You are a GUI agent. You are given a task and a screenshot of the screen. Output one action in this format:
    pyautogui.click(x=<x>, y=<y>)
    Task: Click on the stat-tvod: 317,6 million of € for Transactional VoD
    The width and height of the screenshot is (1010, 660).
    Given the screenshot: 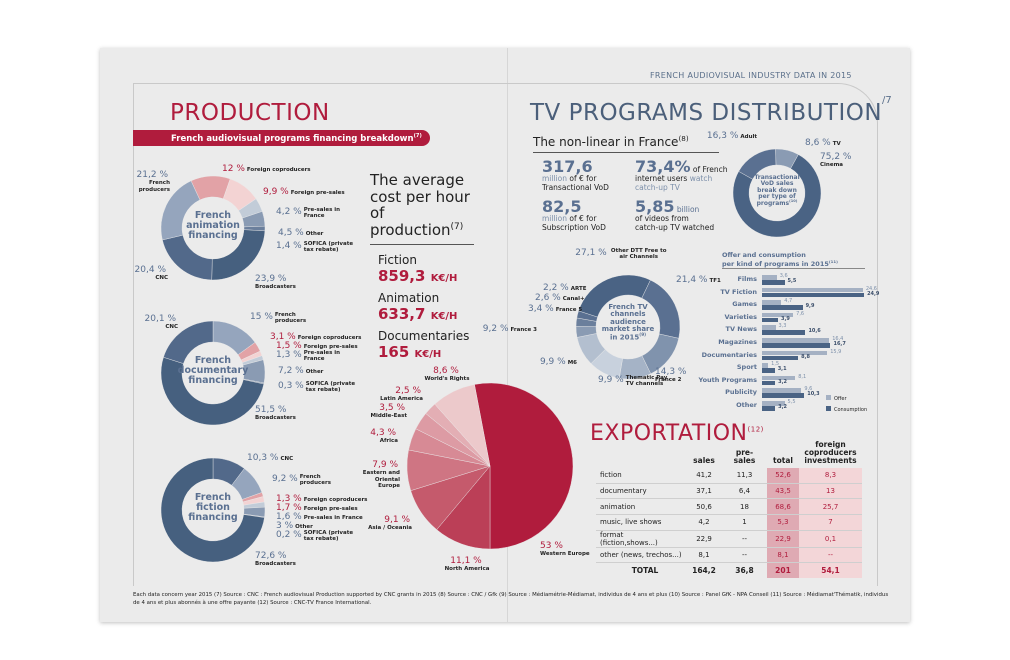 What is the action you would take?
    pyautogui.click(x=575, y=174)
    